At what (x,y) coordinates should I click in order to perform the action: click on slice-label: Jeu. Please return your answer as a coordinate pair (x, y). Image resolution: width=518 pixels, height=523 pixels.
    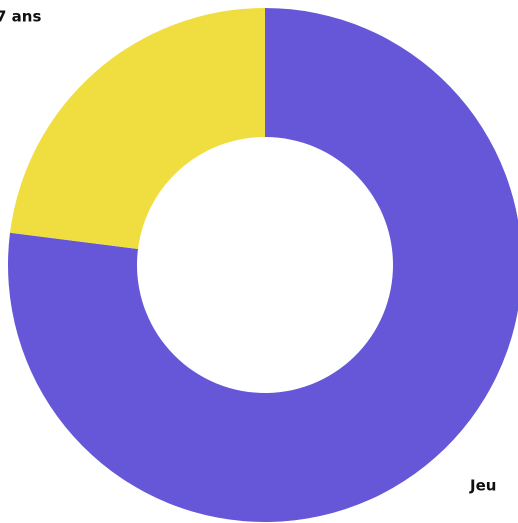
    Looking at the image, I should click on (482, 486).